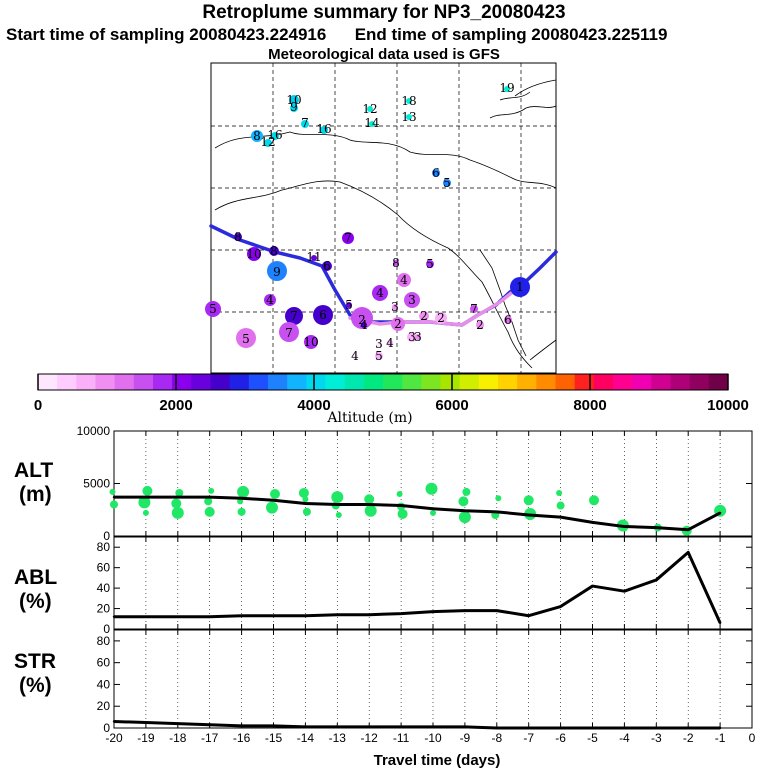 This screenshot has width=768, height=768. I want to click on abl-unit-label: (%), so click(35, 601).